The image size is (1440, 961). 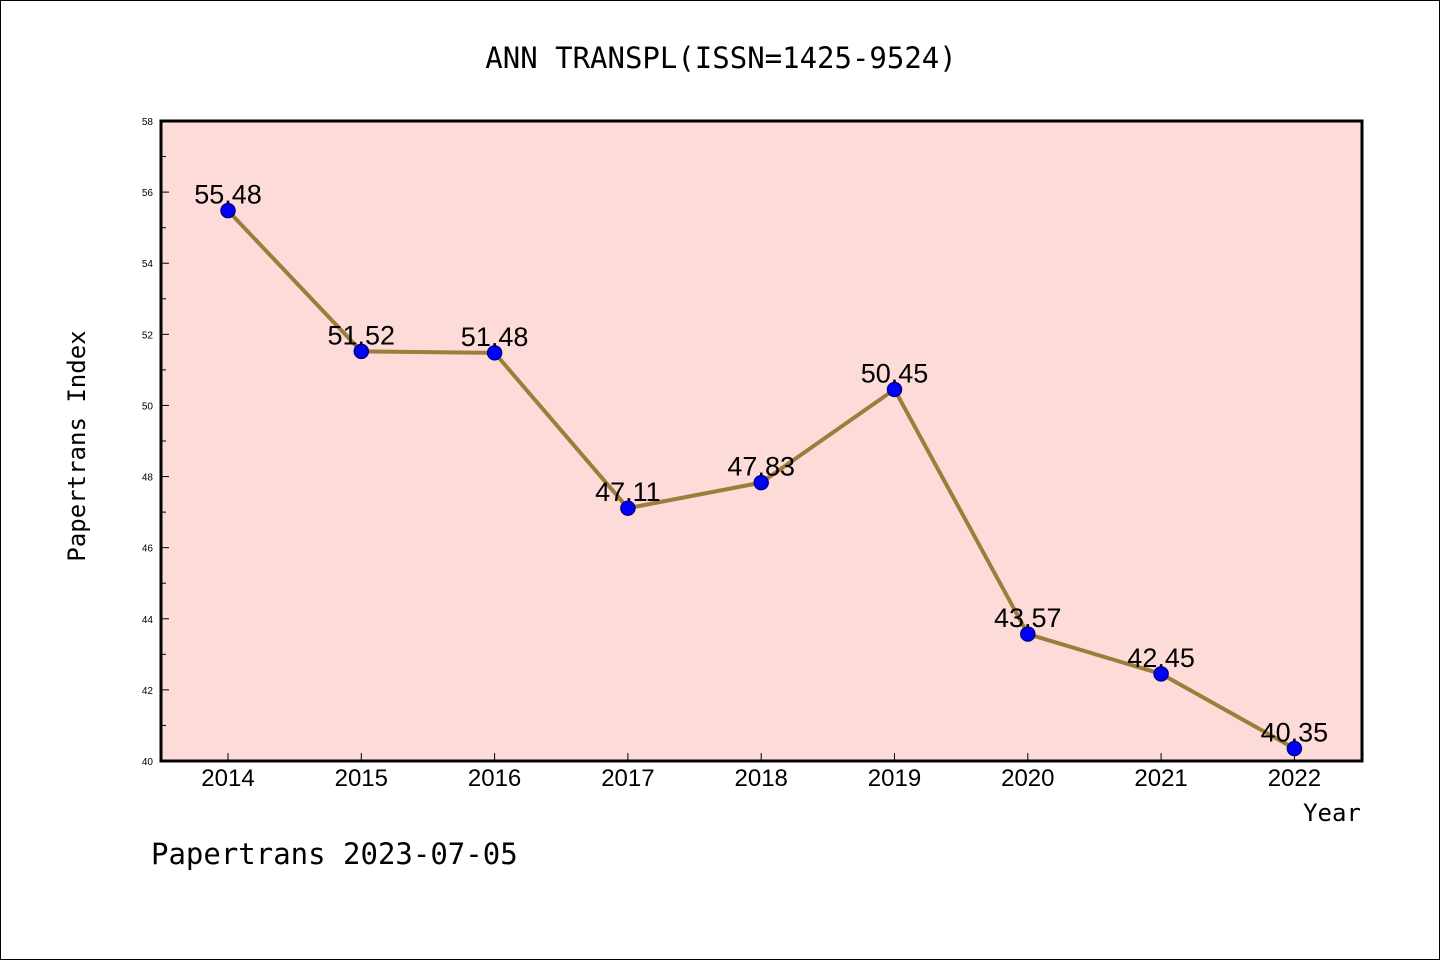 What do you see at coordinates (761, 778) in the screenshot?
I see `x-tick-label: 2018` at bounding box center [761, 778].